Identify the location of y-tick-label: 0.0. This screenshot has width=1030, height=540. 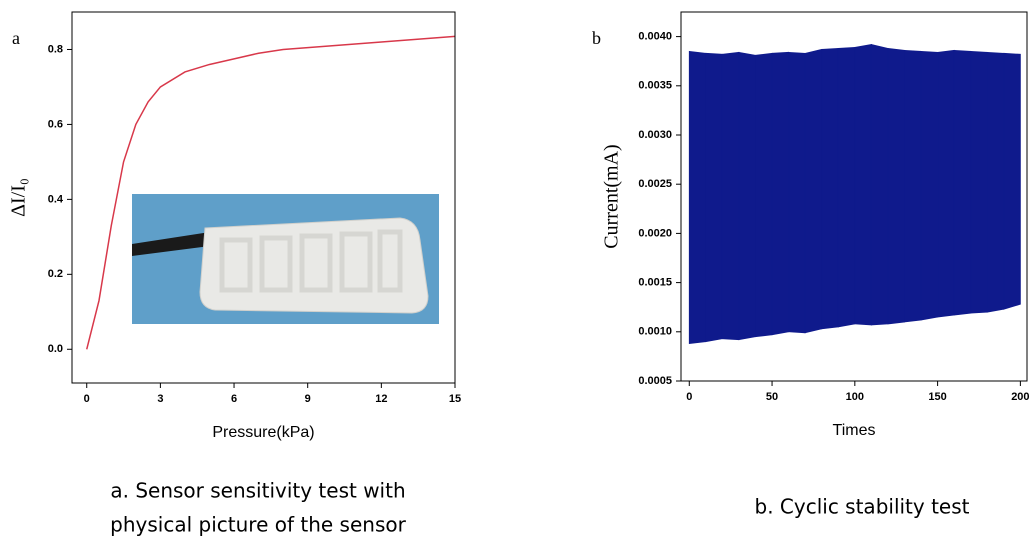
(55, 349).